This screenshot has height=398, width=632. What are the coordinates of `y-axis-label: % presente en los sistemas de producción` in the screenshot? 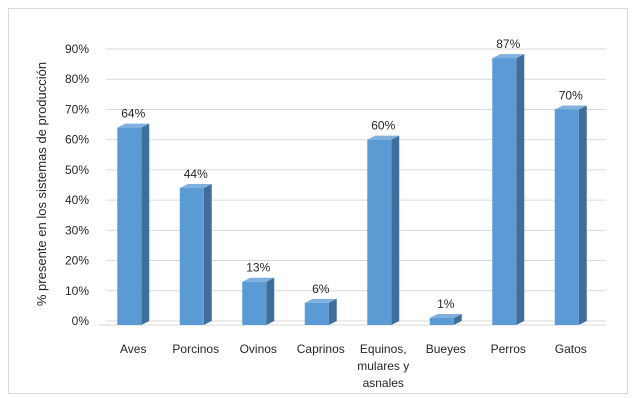 It's located at (41, 184).